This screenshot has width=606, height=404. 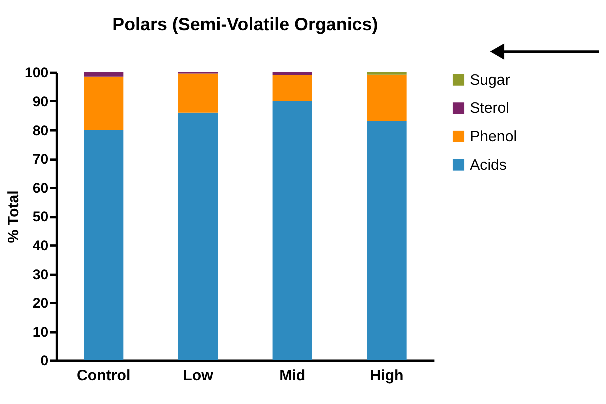 I want to click on y-tick-label: 90, so click(x=40, y=102).